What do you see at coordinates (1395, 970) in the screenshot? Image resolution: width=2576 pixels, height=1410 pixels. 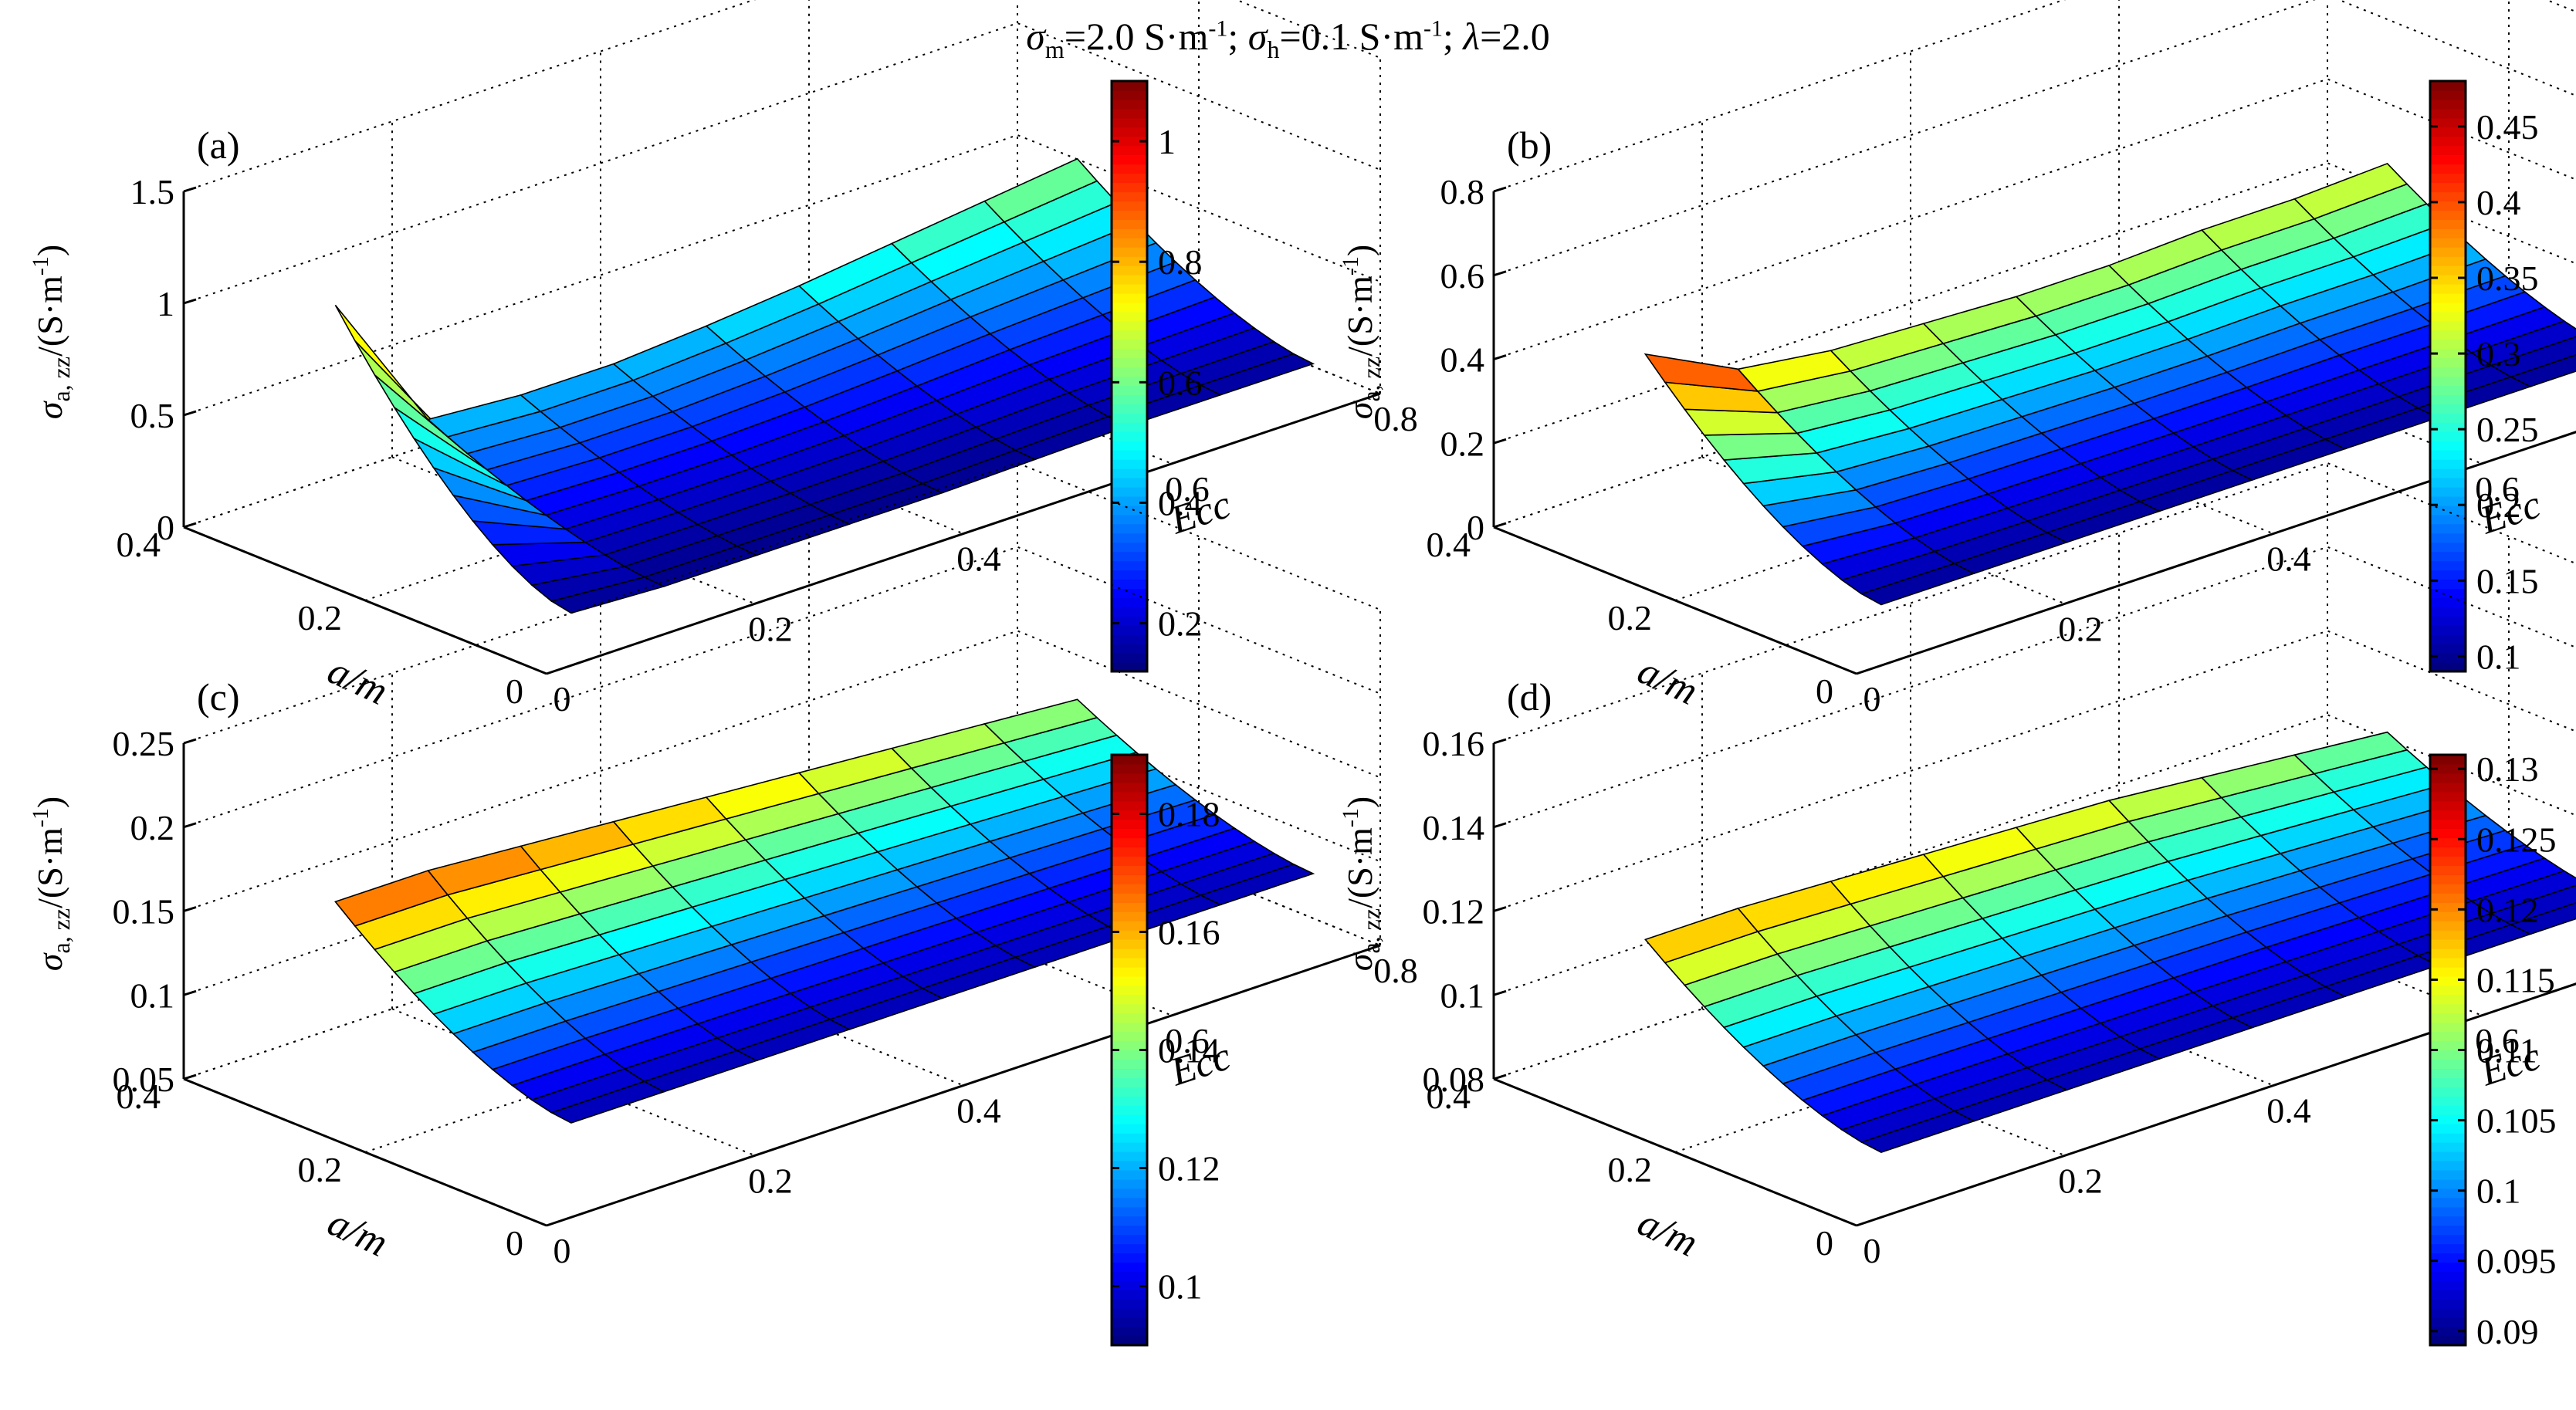 I see `x-tick-label: 0.8` at bounding box center [1395, 970].